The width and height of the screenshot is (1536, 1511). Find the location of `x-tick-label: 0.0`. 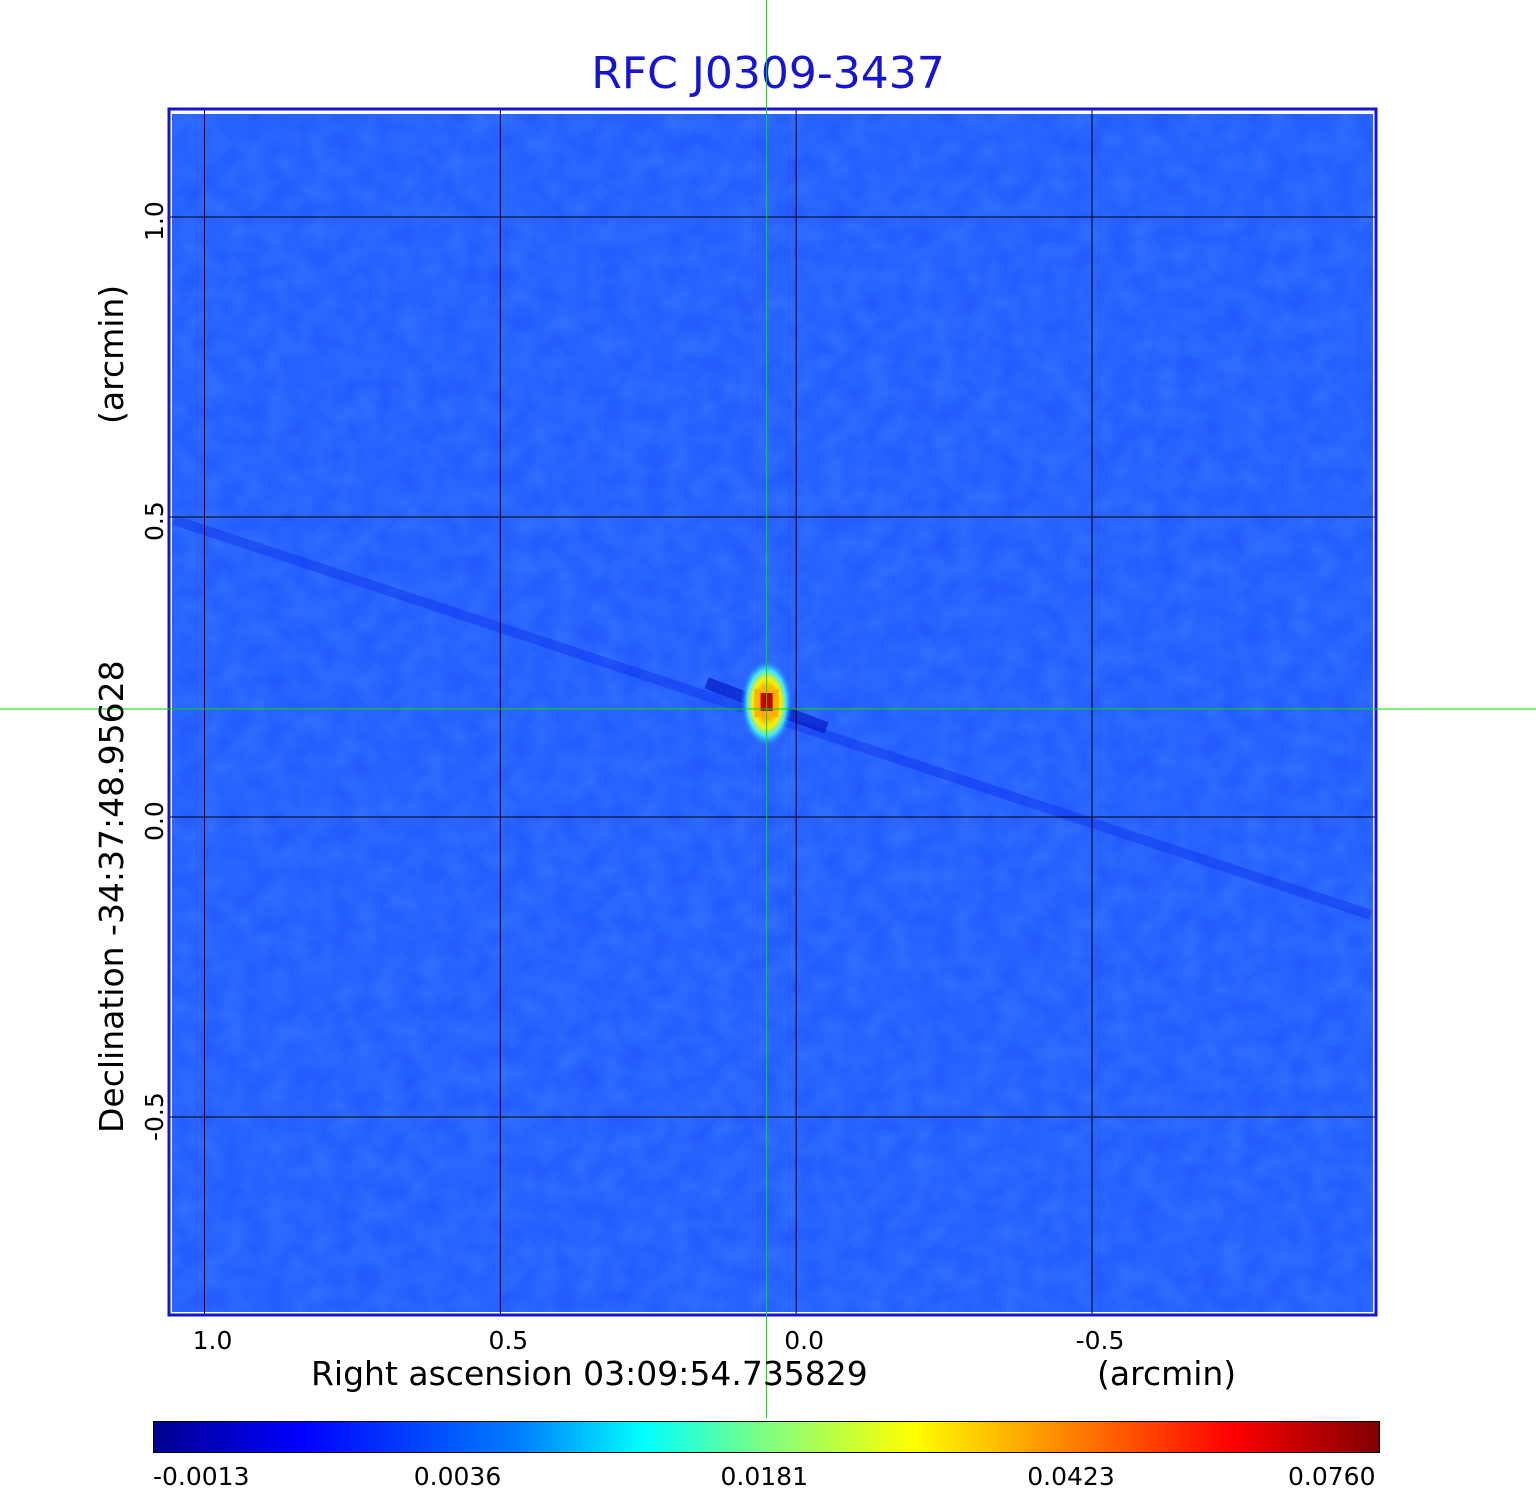

x-tick-label: 0.0 is located at coordinates (804, 1340).